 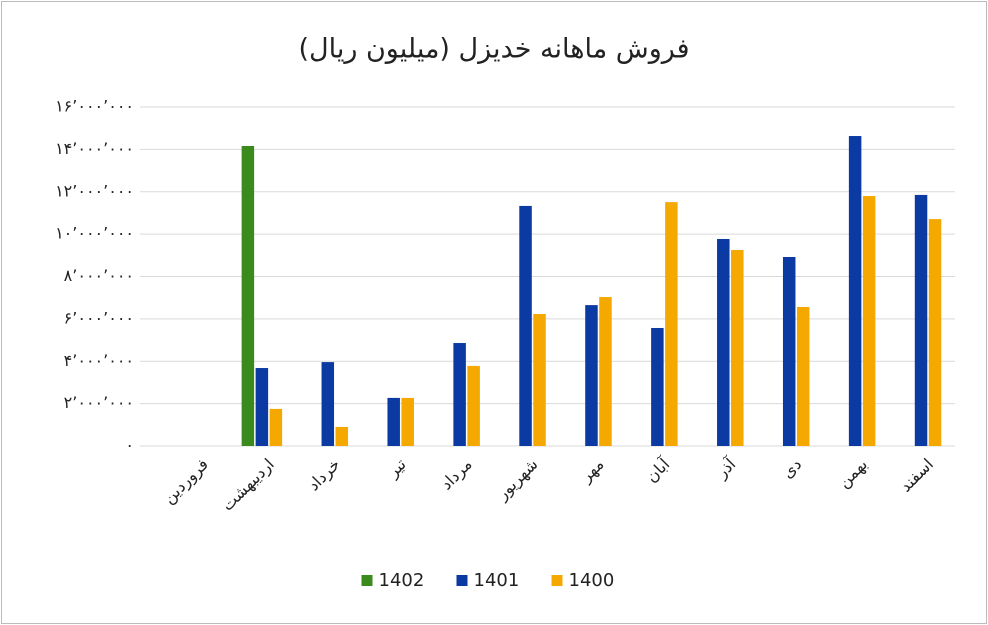 What do you see at coordinates (94, 106) in the screenshot?
I see `y-tick-label: ۱۶’۰۰۰’۰۰۰` at bounding box center [94, 106].